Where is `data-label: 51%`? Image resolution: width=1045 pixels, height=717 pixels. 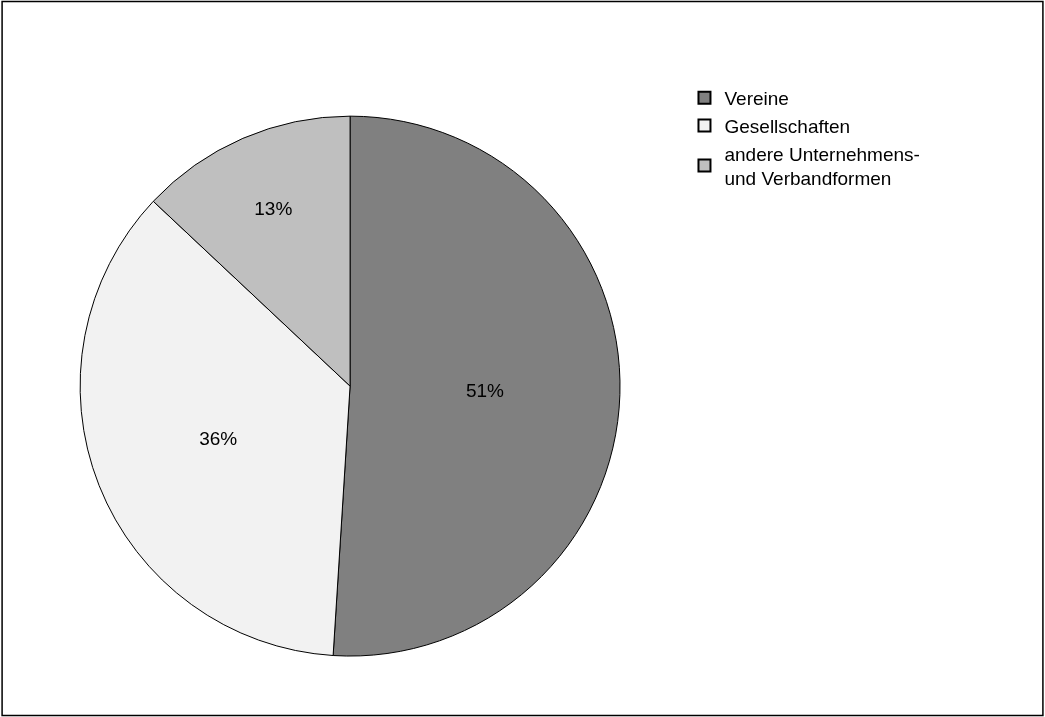
data-label: 51% is located at coordinates (485, 390).